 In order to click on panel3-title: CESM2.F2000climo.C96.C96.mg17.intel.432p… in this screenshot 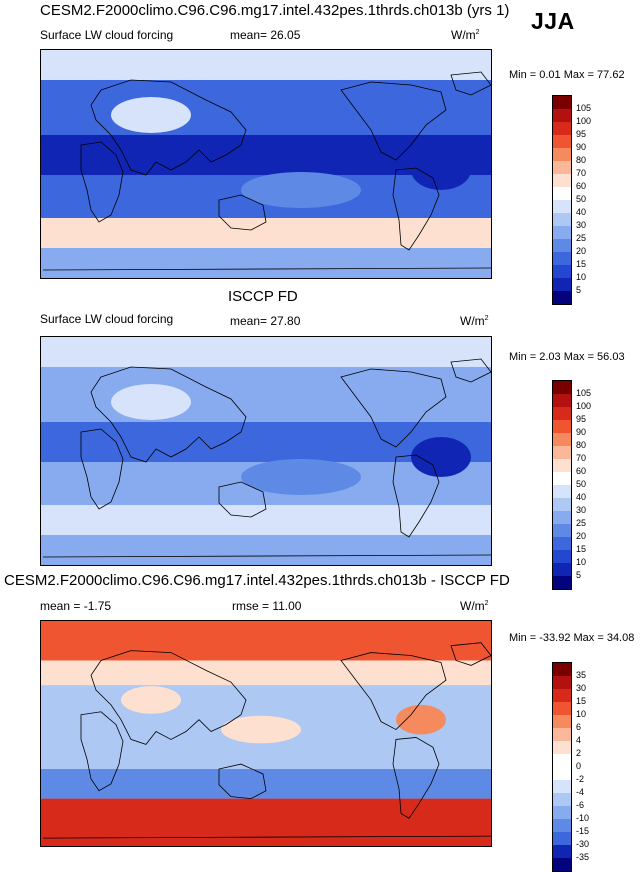, I will do `click(257, 580)`.